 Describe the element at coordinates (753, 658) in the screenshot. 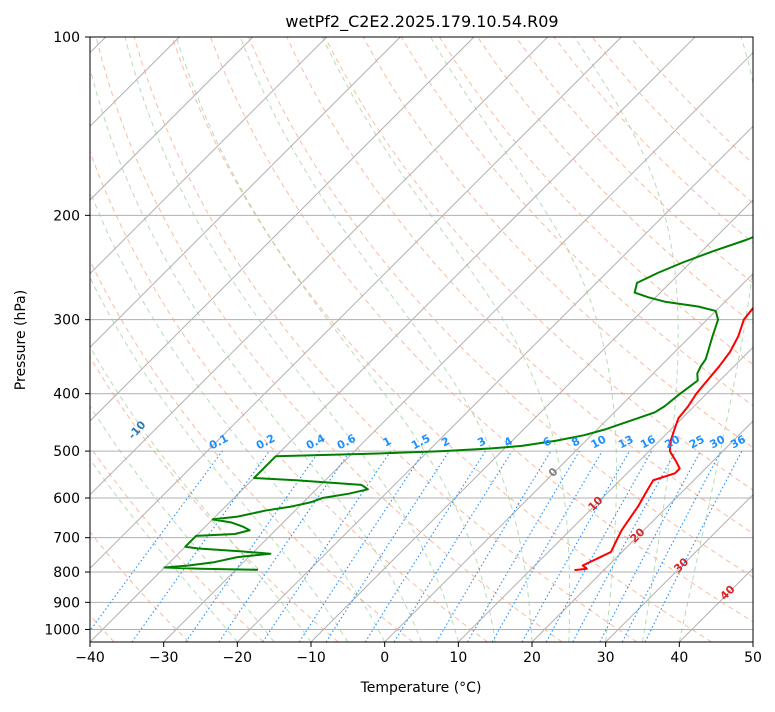

I see `x-tick-label: 50` at that location.